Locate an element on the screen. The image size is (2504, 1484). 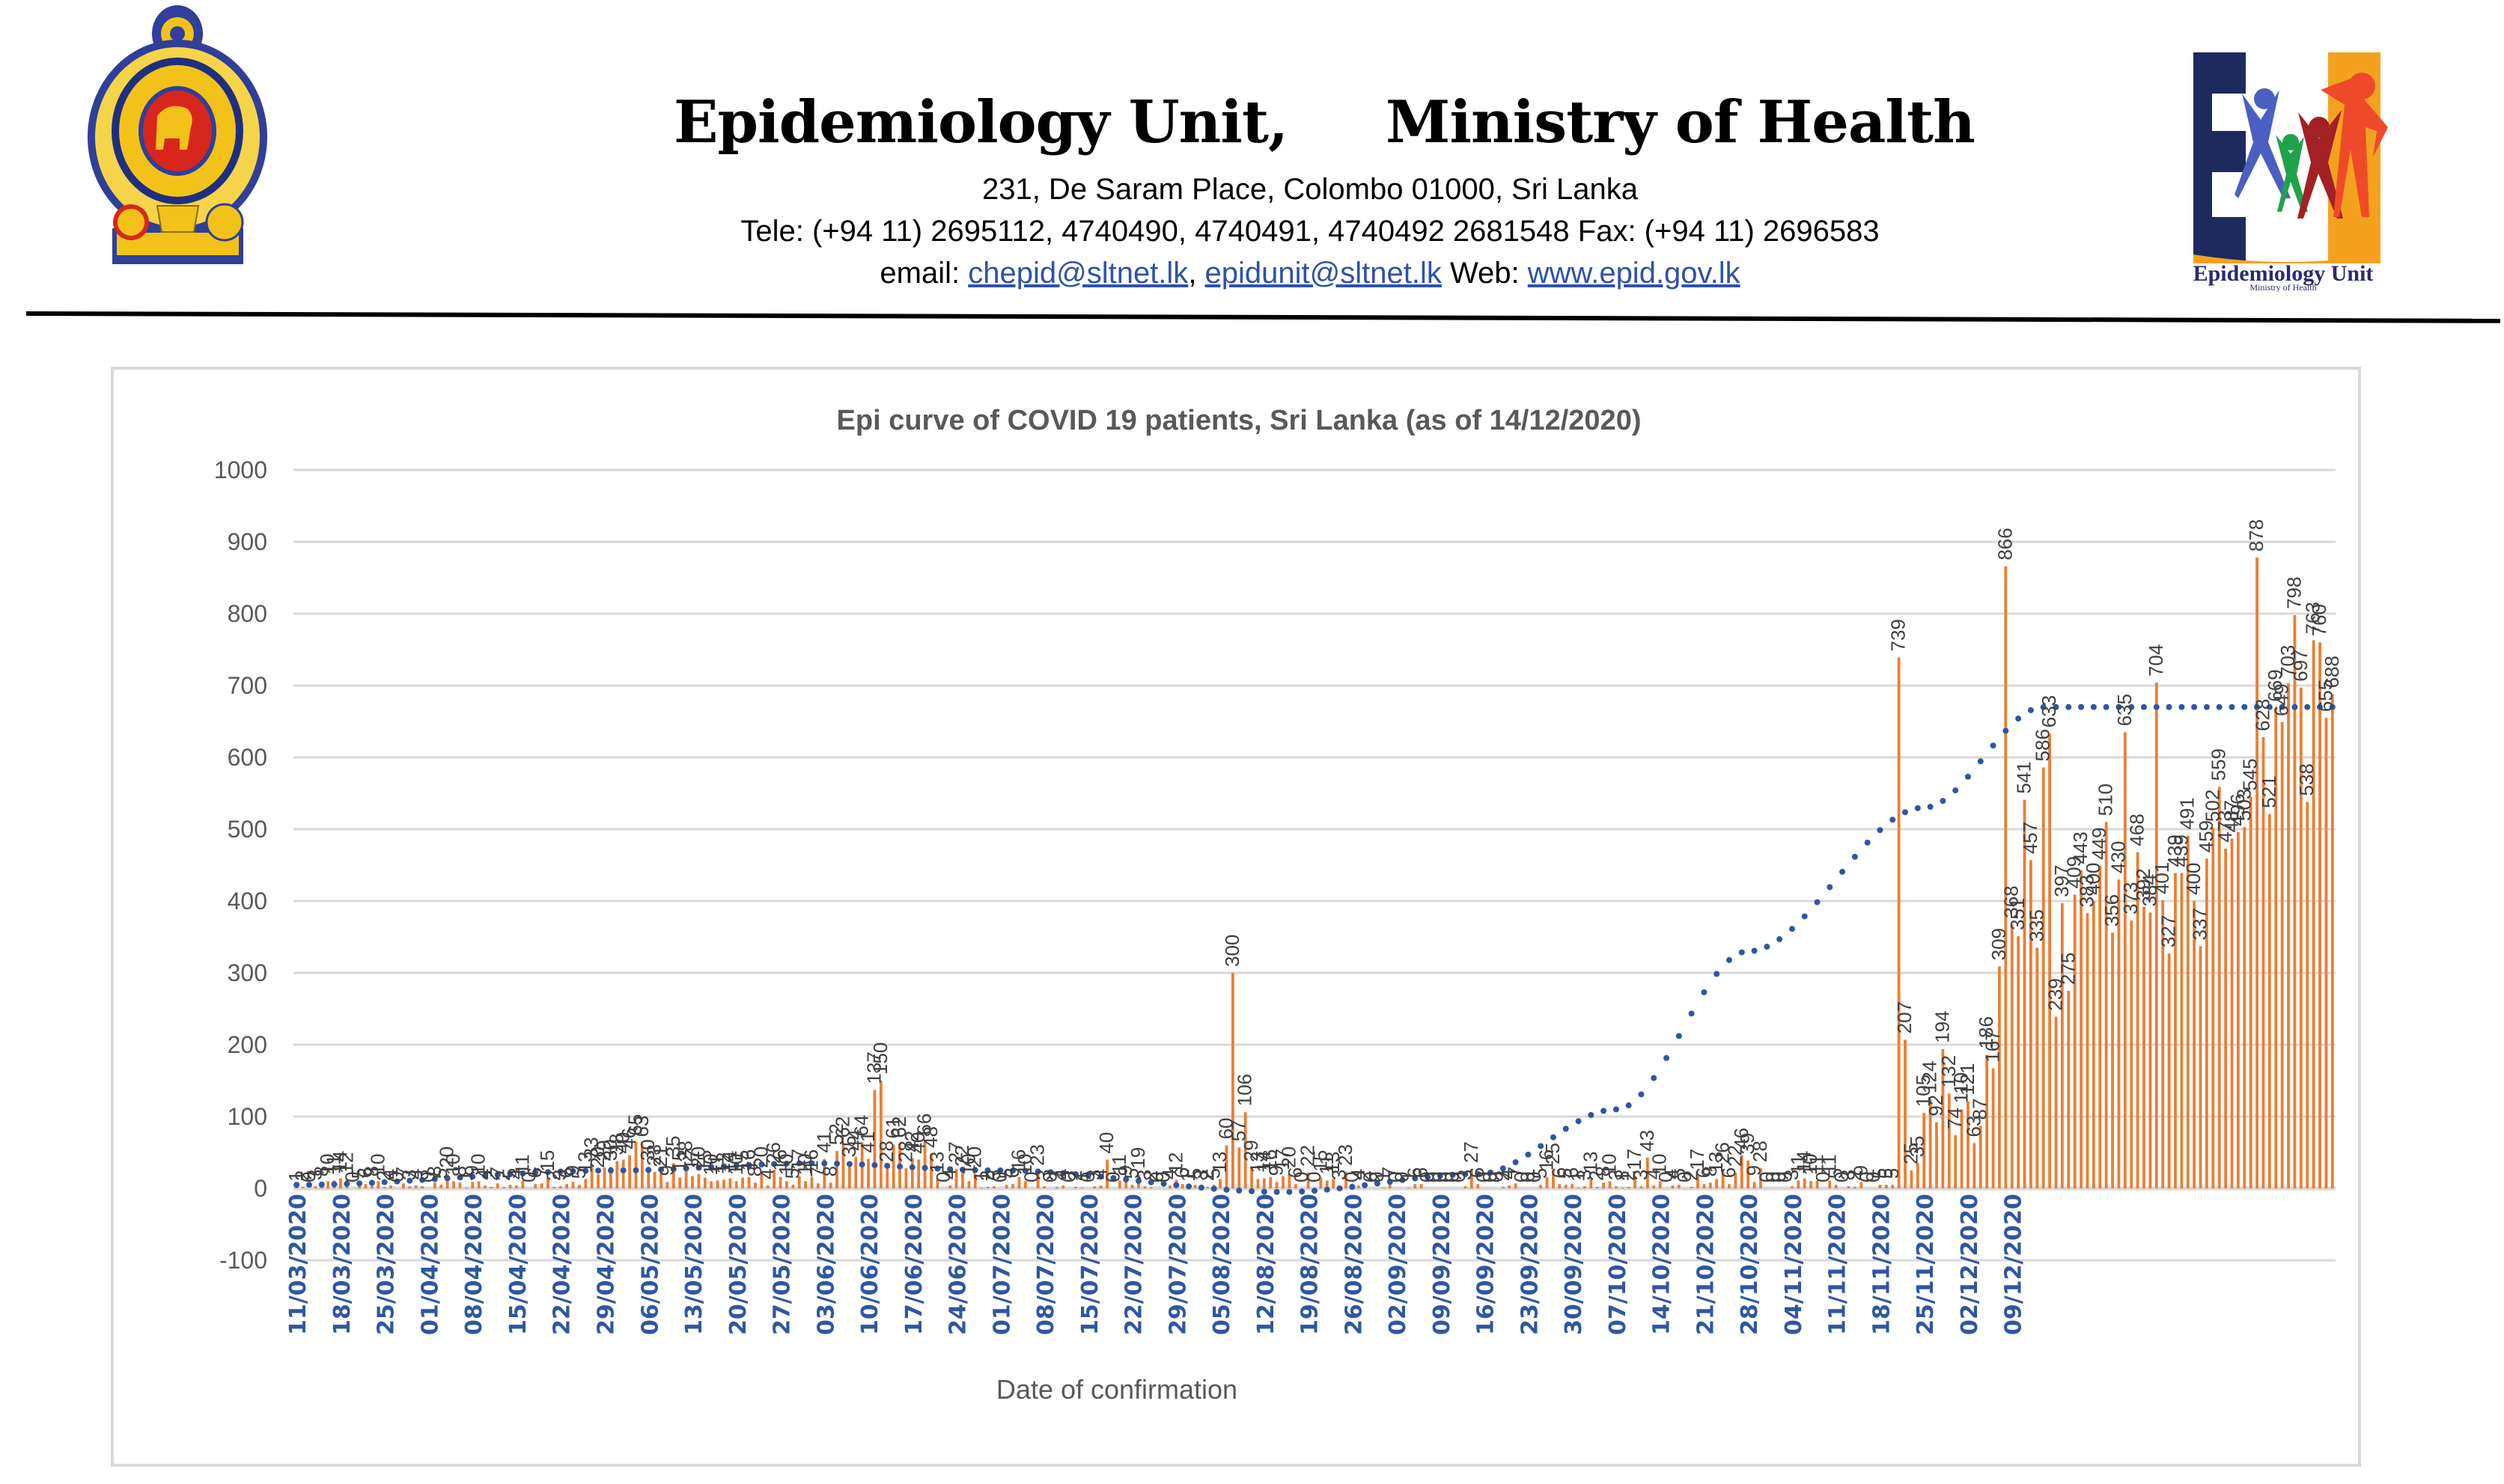
data-label: 20 is located at coordinates (1288, 1157).